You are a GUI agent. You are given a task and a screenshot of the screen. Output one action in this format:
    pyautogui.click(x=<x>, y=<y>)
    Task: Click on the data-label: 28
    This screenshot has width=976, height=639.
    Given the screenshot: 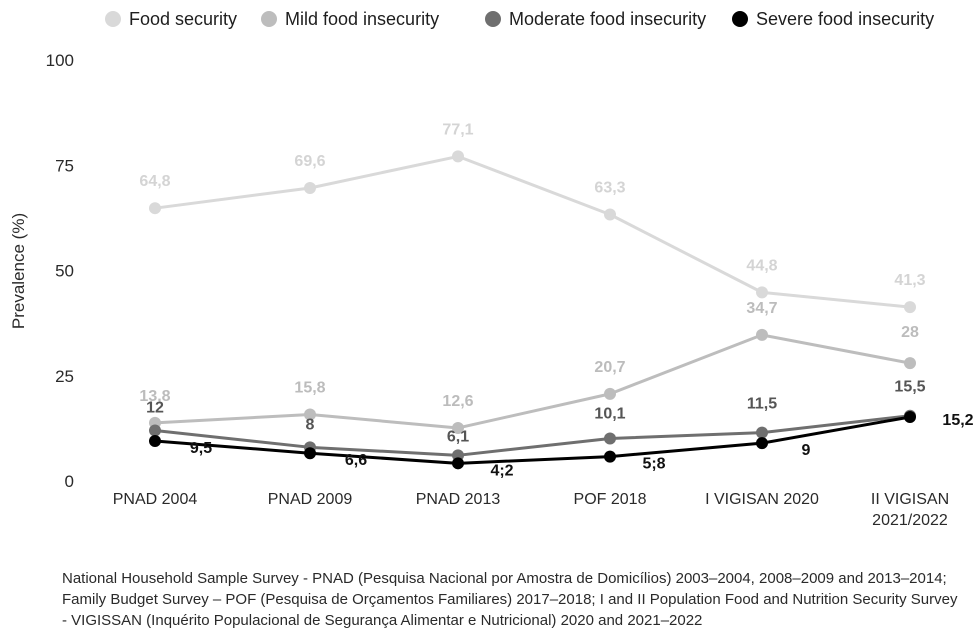 What is the action you would take?
    pyautogui.click(x=910, y=332)
    